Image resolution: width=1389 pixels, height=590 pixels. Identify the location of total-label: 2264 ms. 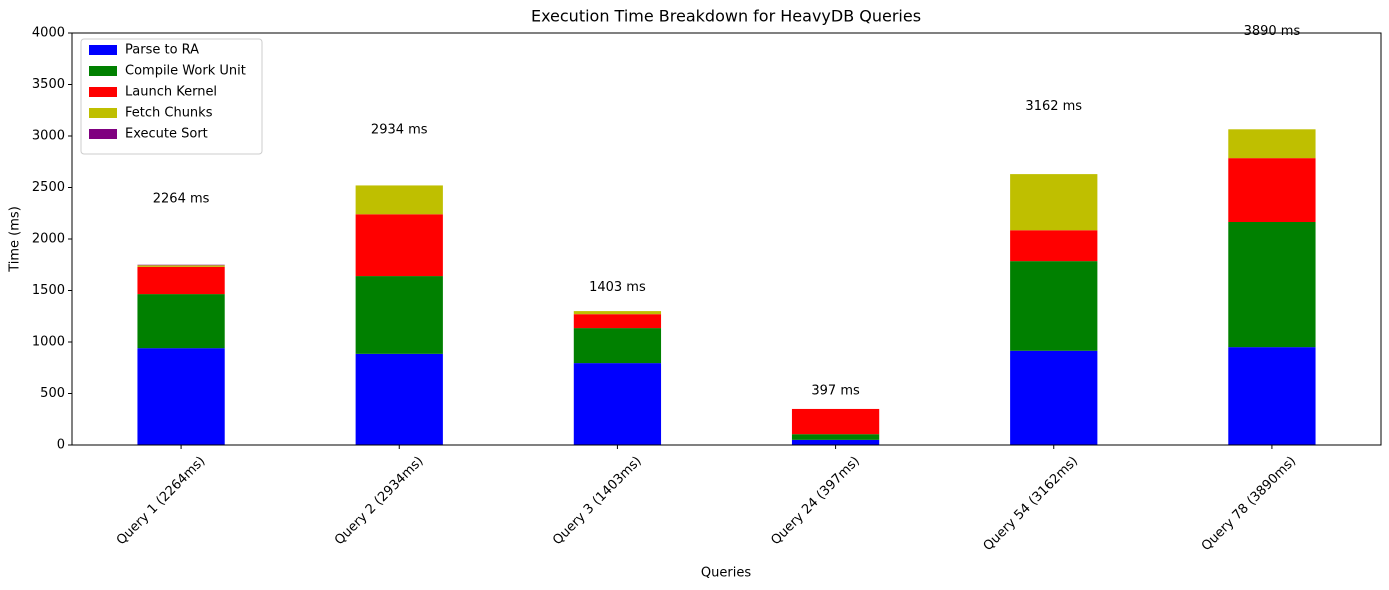
(181, 198).